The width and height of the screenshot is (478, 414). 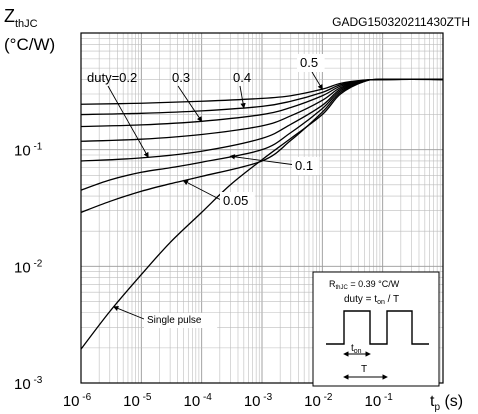 I want to click on period-label: T, so click(x=364, y=369).